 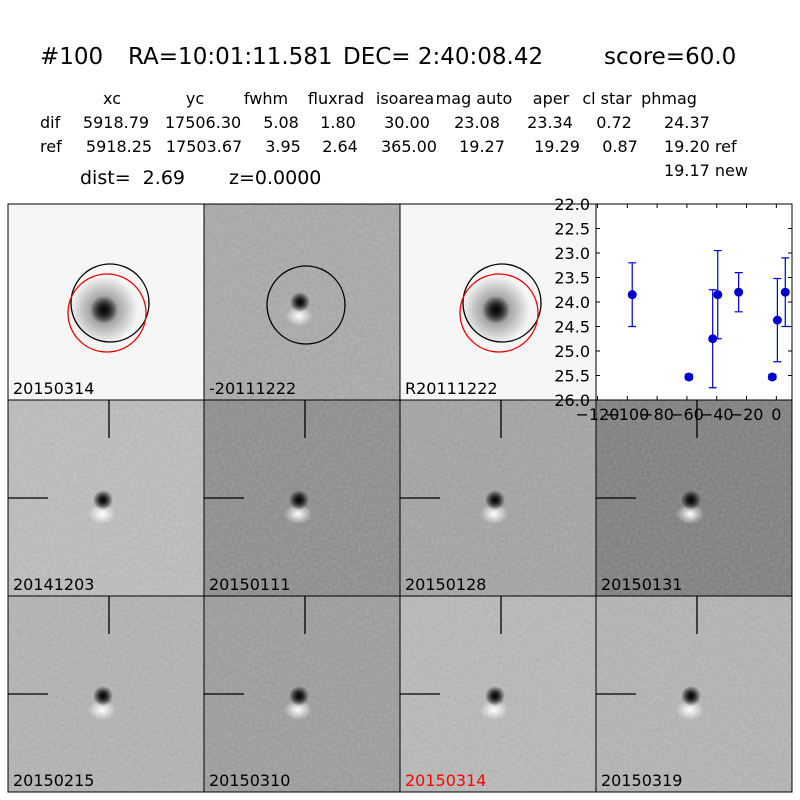 I want to click on table-cell: 2.64, so click(x=340, y=146).